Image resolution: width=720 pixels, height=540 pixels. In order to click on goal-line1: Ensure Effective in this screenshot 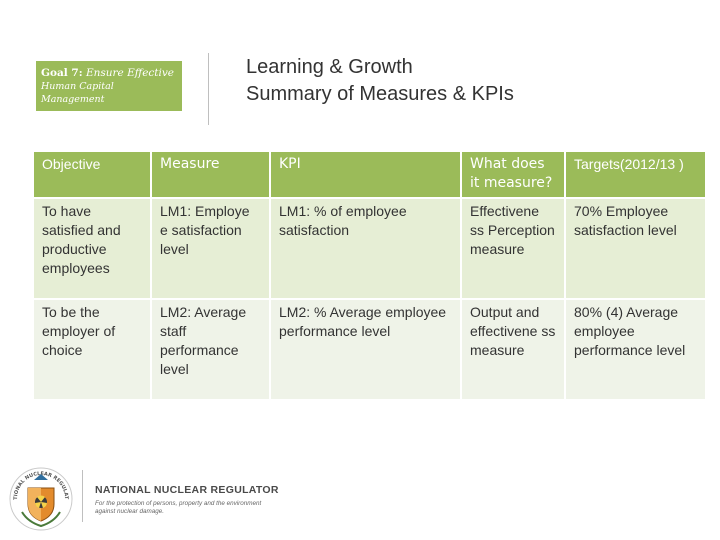, I will do `click(130, 73)`.